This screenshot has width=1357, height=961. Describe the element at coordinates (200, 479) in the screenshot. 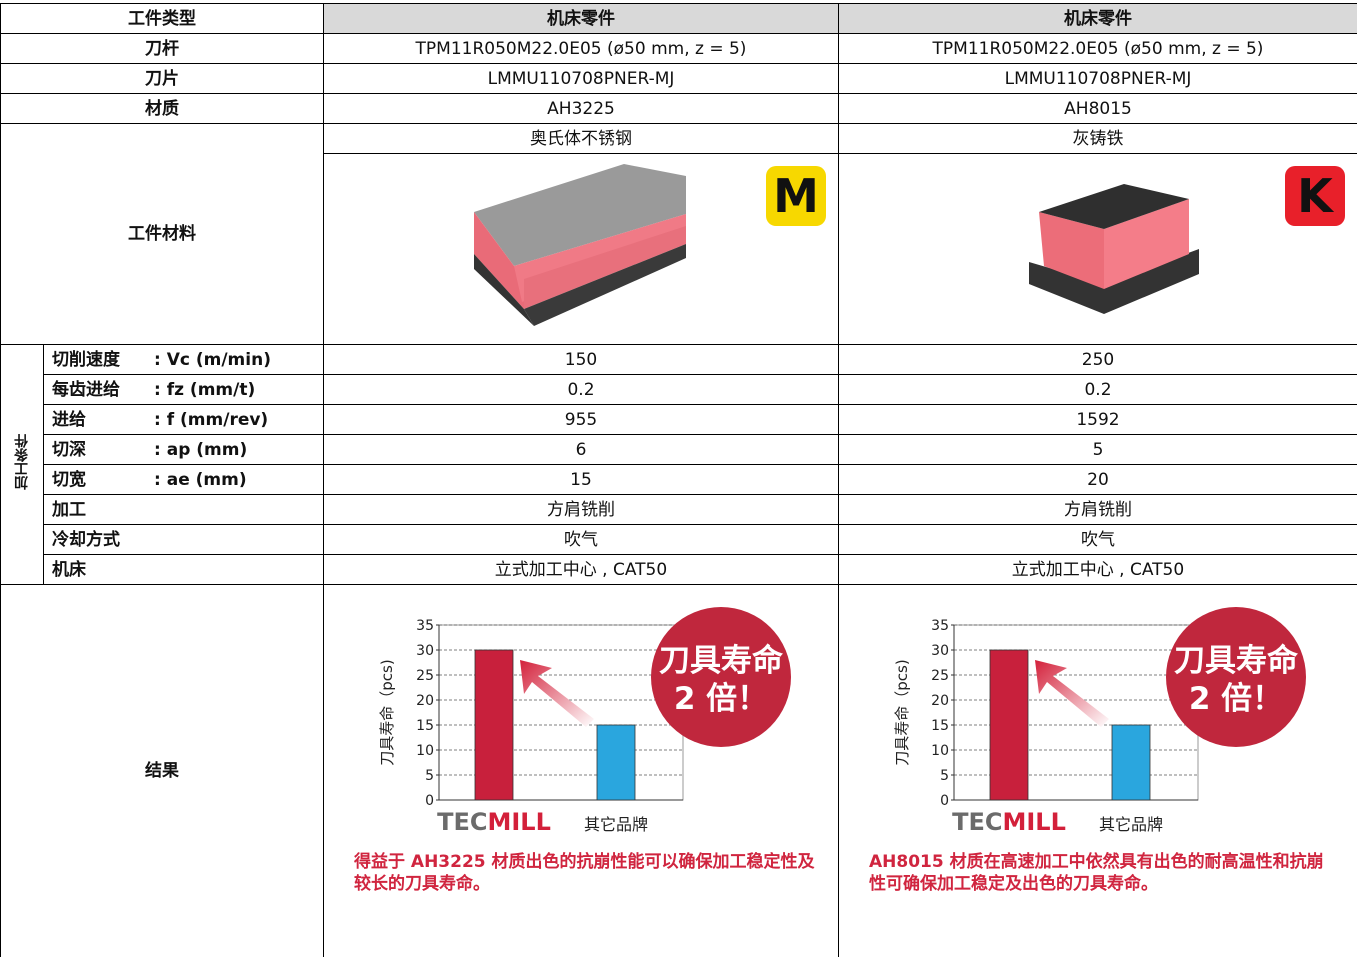

I see `param-unit: : ae (mm)` at that location.